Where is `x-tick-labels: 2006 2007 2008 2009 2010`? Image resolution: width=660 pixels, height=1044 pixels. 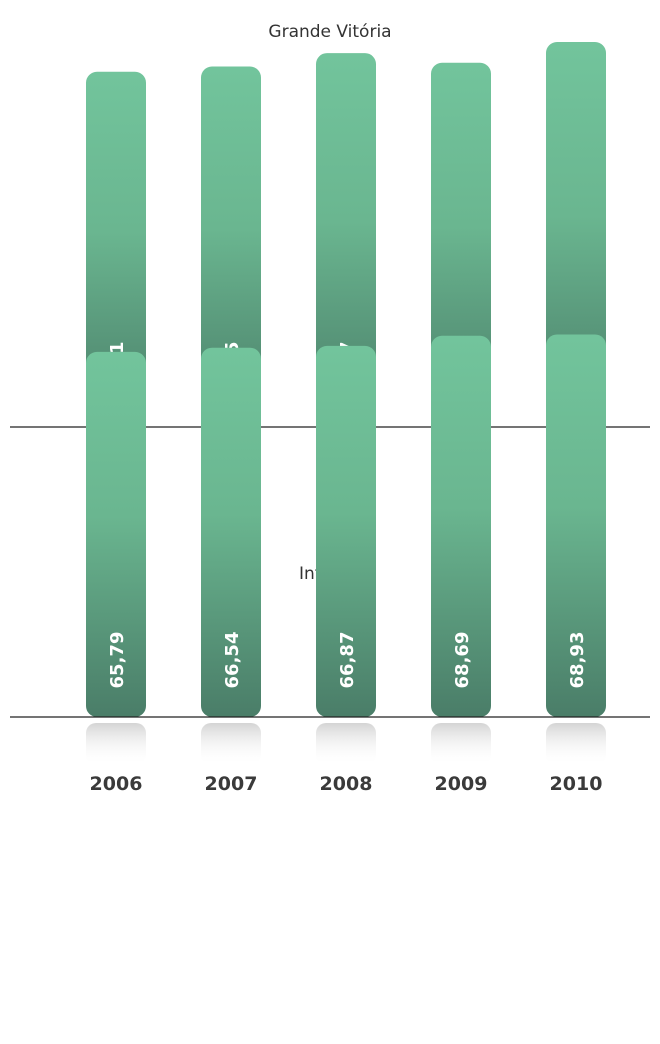 x-tick-labels: 2006 2007 2008 2009 2010 is located at coordinates (346, 784).